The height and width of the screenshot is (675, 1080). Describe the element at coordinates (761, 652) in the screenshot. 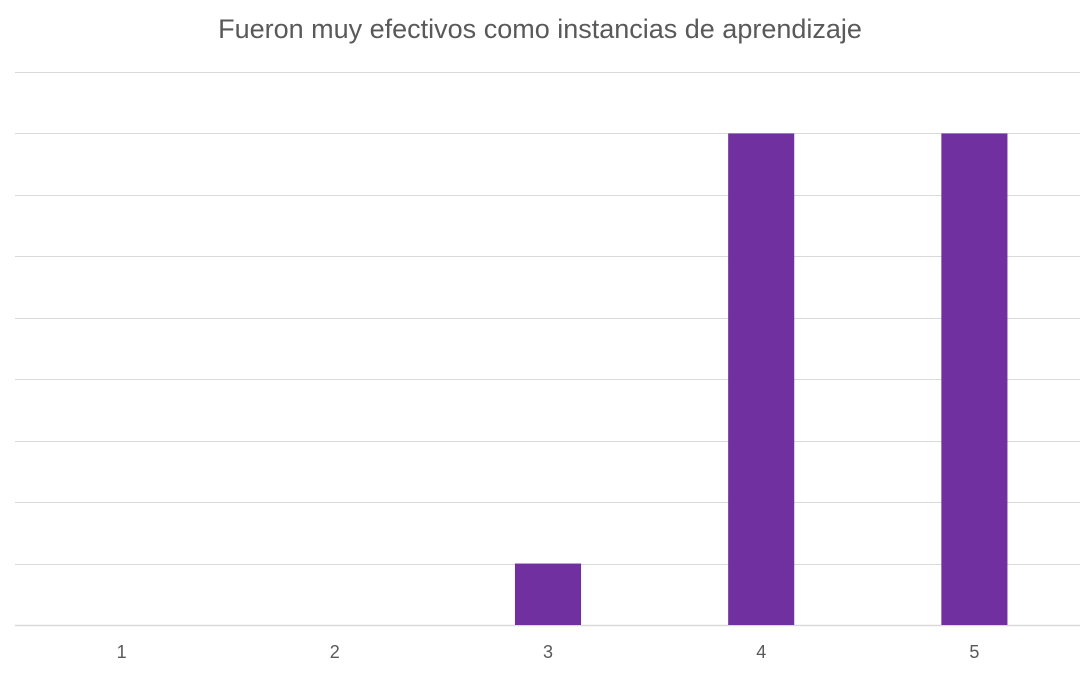

I see `x-tick-label-4: 4` at that location.